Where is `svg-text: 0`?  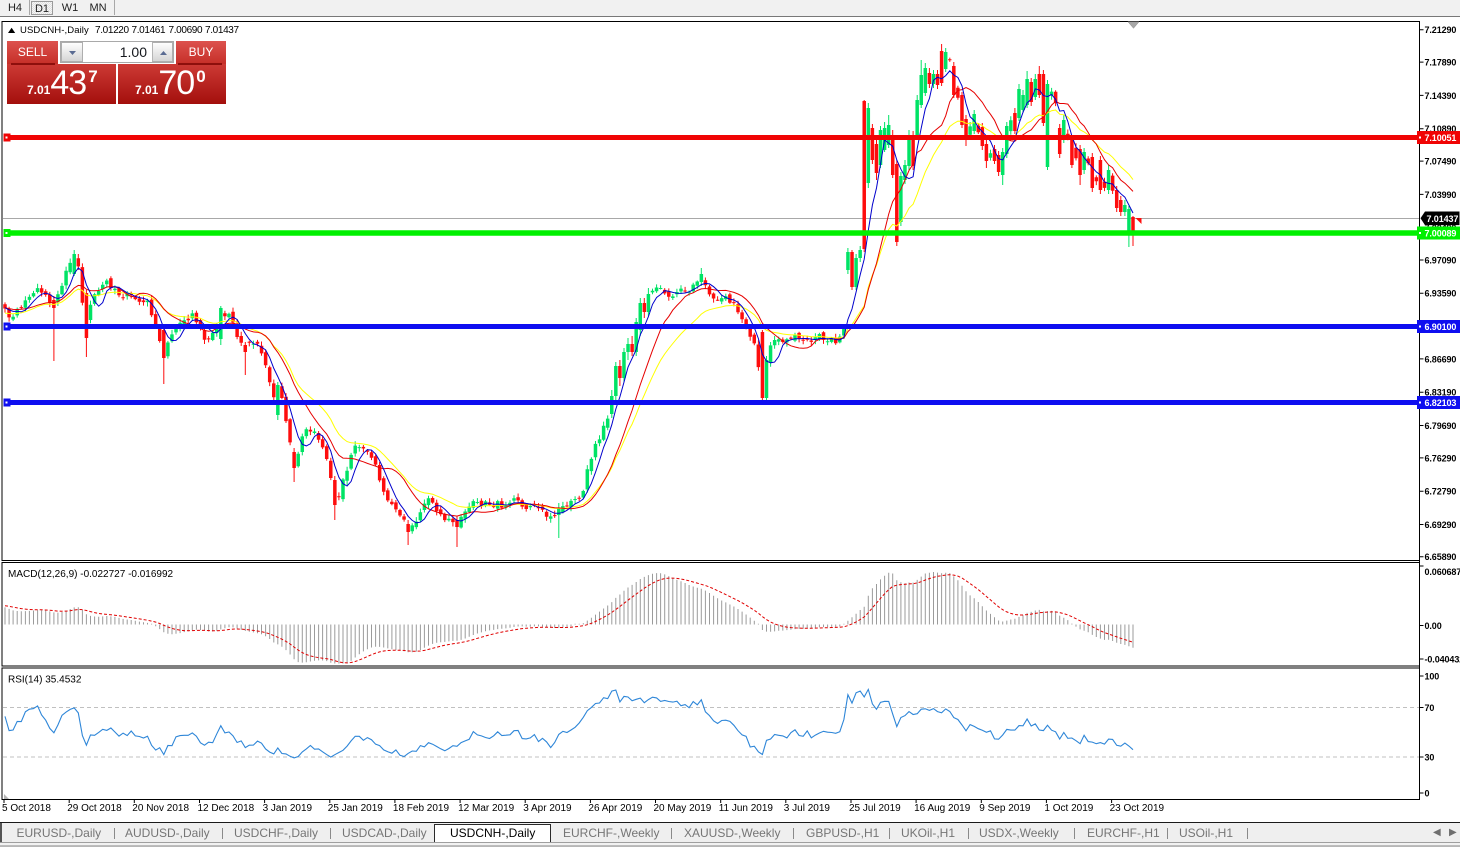
svg-text: 0 is located at coordinates (1427, 794).